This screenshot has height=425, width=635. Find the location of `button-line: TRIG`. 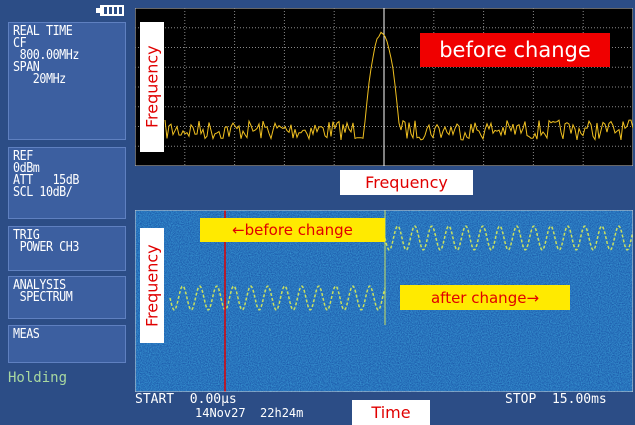

button-line: TRIG is located at coordinates (26, 235).